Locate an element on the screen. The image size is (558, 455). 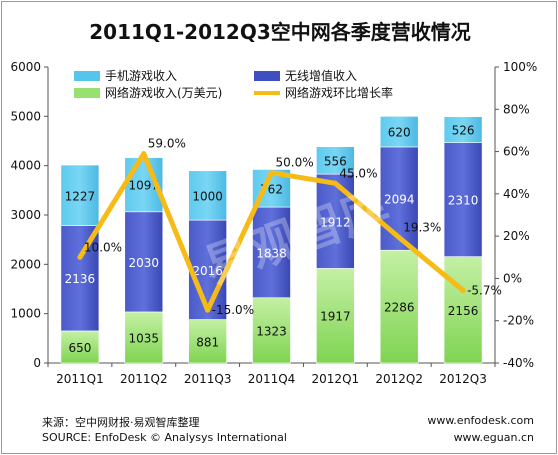
y-right-tick-label: 20% is located at coordinates (516, 236).